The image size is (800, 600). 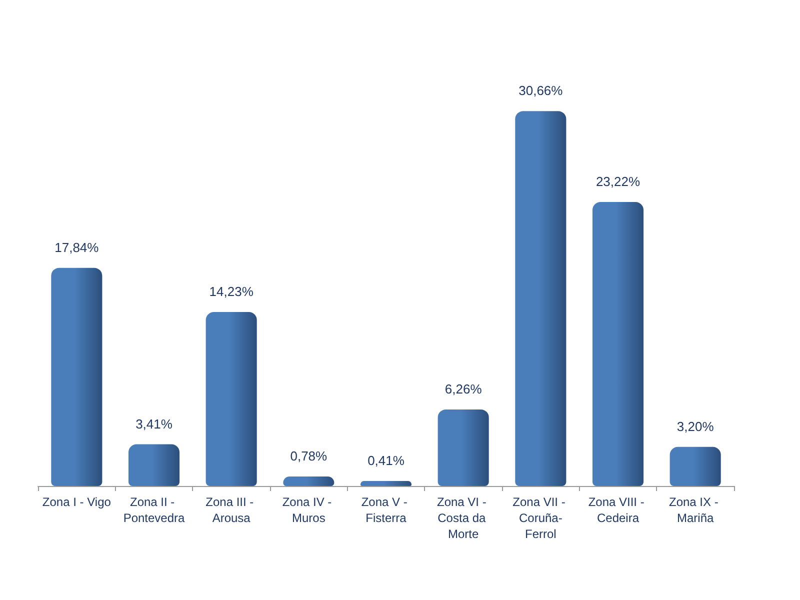 What do you see at coordinates (231, 291) in the screenshot?
I see `data-label: 14,23%` at bounding box center [231, 291].